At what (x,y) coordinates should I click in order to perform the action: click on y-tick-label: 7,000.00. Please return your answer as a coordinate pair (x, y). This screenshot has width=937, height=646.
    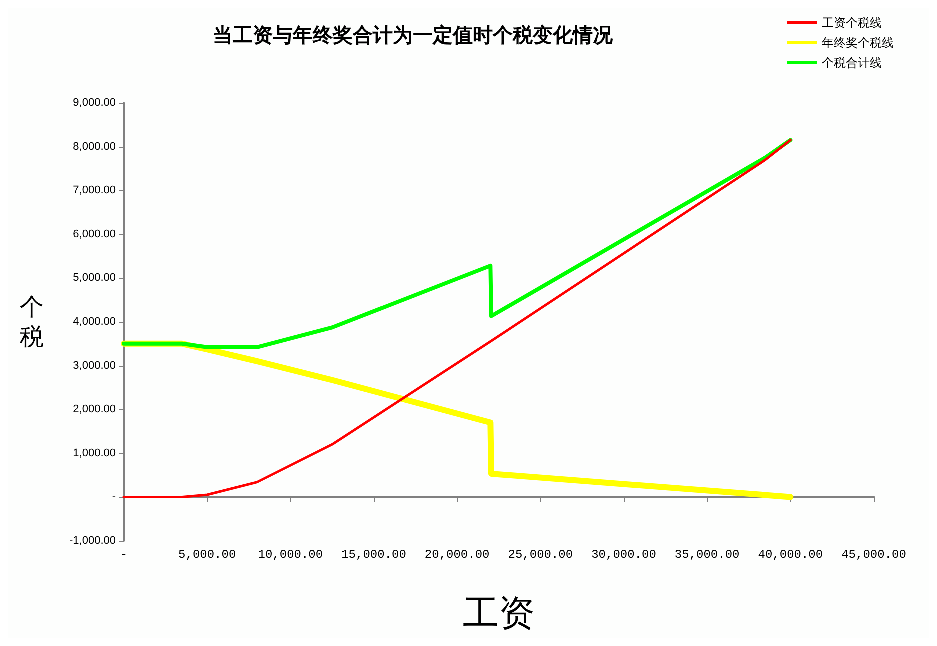
    Looking at the image, I should click on (94, 190).